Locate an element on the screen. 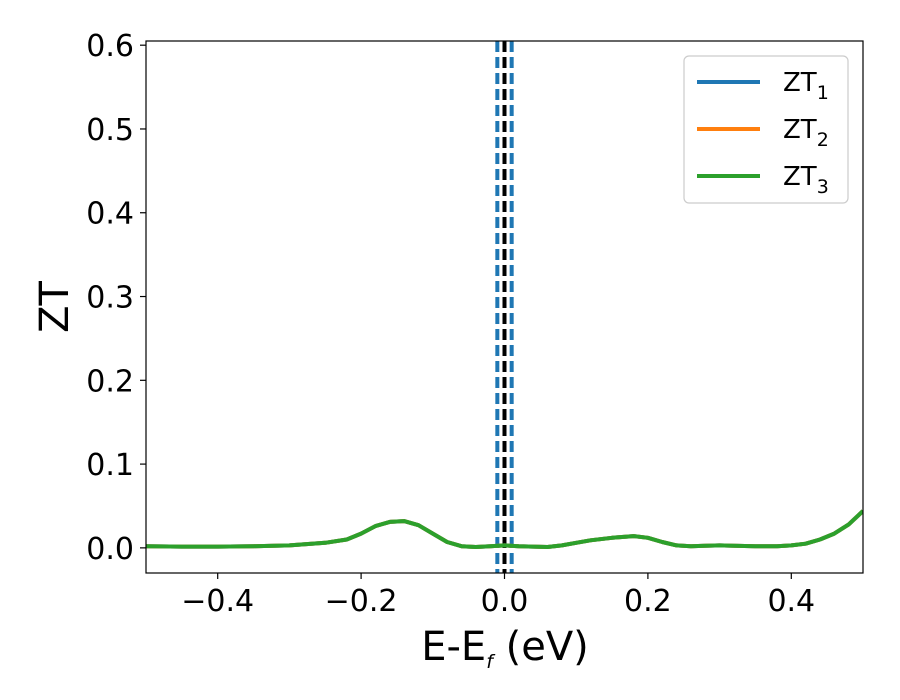 This screenshot has width=900, height=700. y-axis: 0.0 0.1 0.2 0.3 0.4 0.5 0.6 is located at coordinates (116, 298).